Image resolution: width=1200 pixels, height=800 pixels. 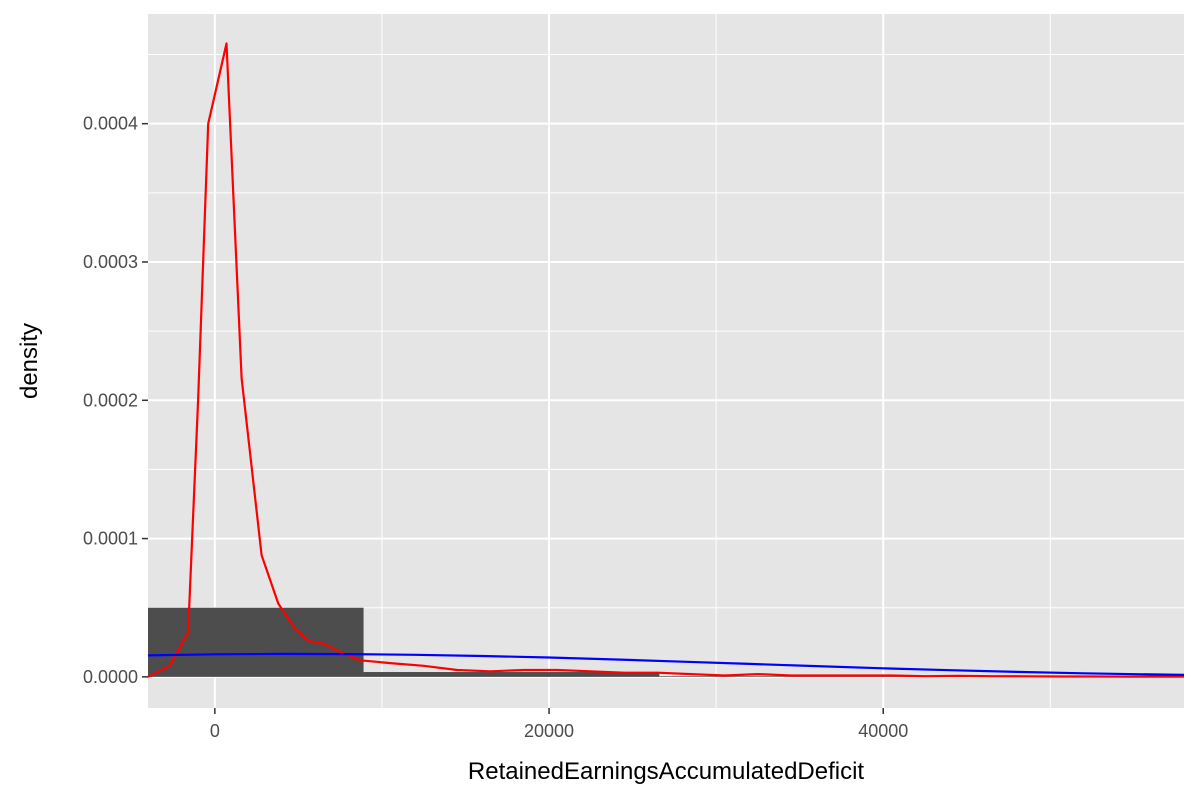 I want to click on normal-density-line, so click(x=666, y=664).